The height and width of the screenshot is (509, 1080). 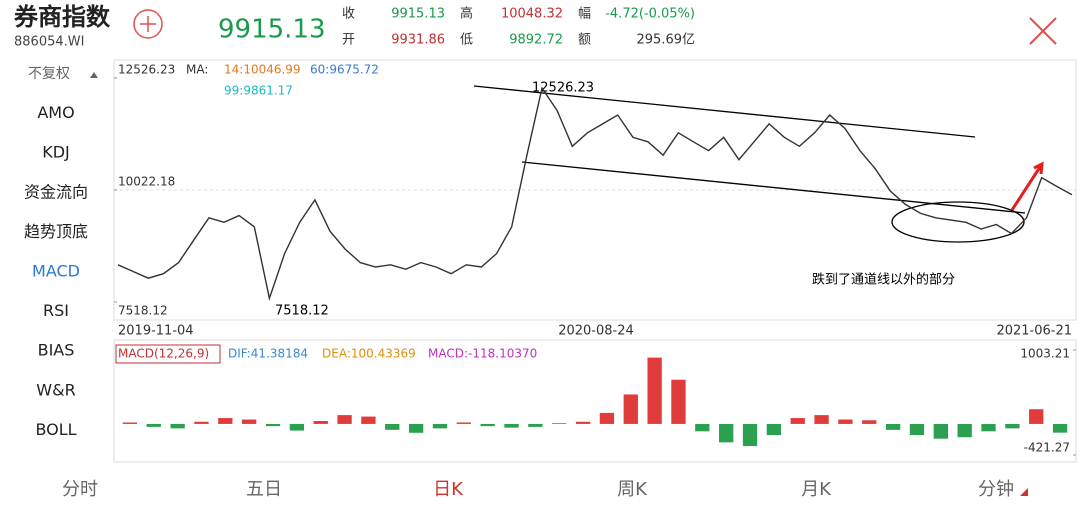 What do you see at coordinates (1034, 331) in the screenshot?
I see `date-label: 2021-06-21` at bounding box center [1034, 331].